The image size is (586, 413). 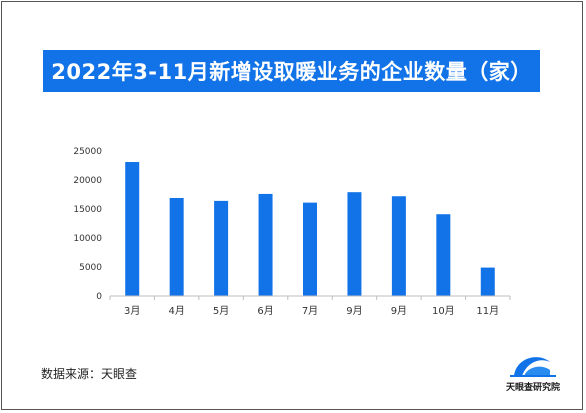 I want to click on x-tick-label: 5月, so click(x=221, y=311).